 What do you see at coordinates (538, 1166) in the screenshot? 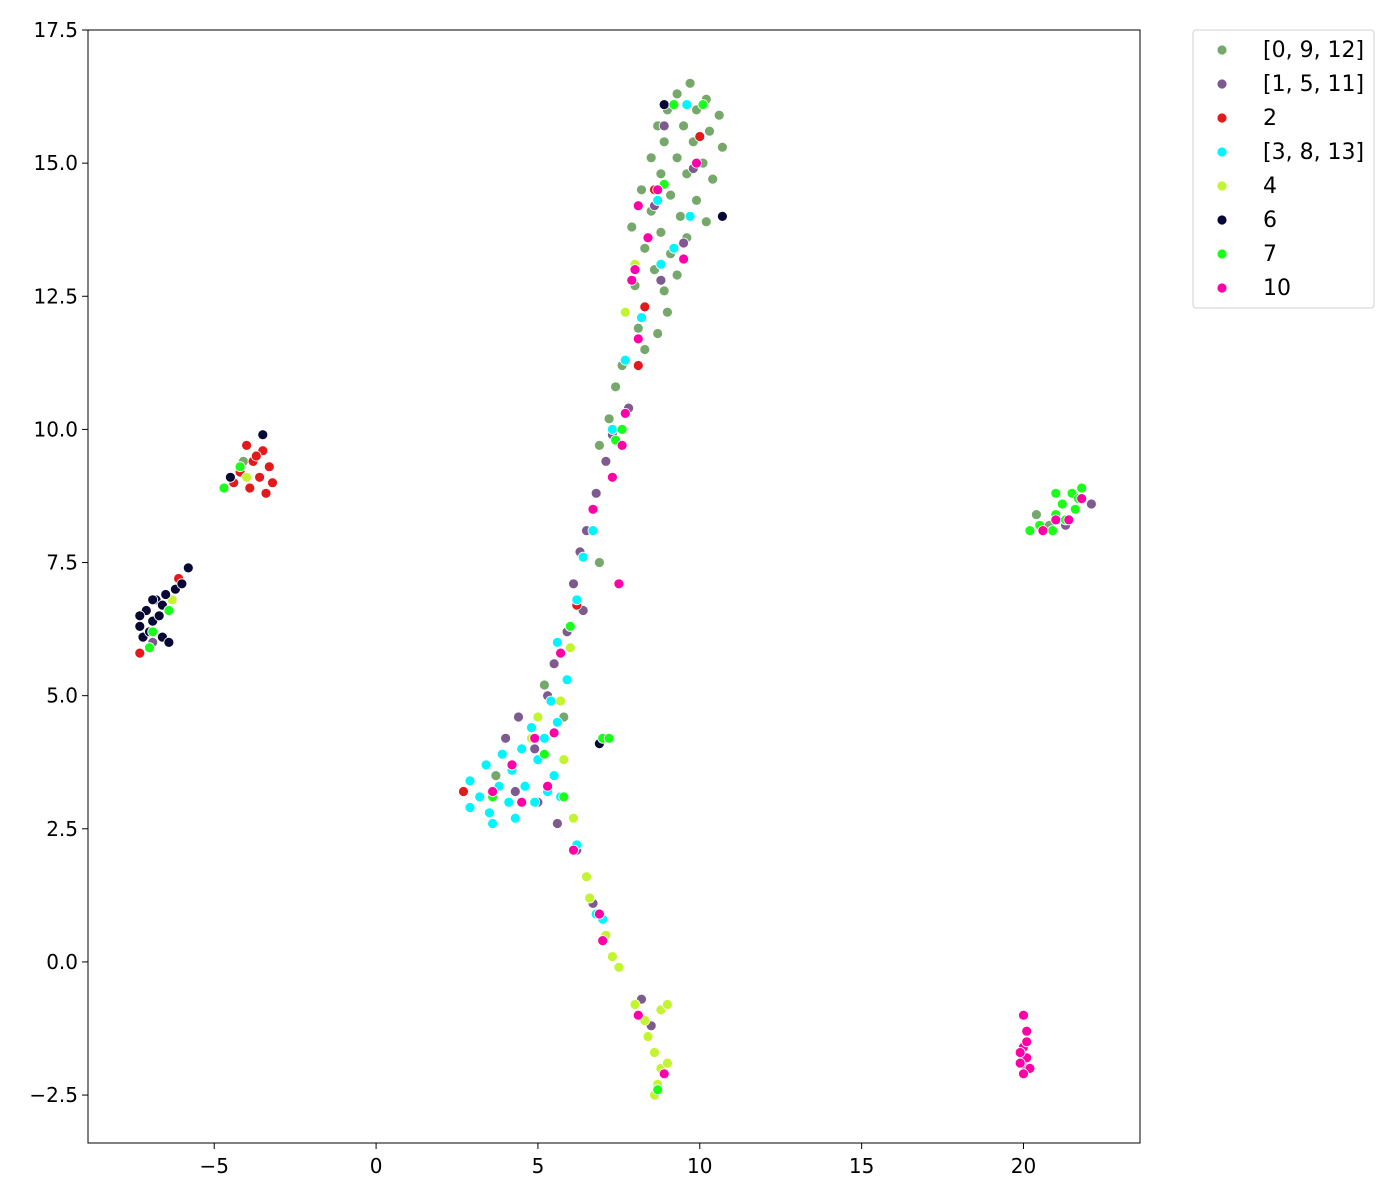
I see `x-tick-label: 5` at bounding box center [538, 1166].